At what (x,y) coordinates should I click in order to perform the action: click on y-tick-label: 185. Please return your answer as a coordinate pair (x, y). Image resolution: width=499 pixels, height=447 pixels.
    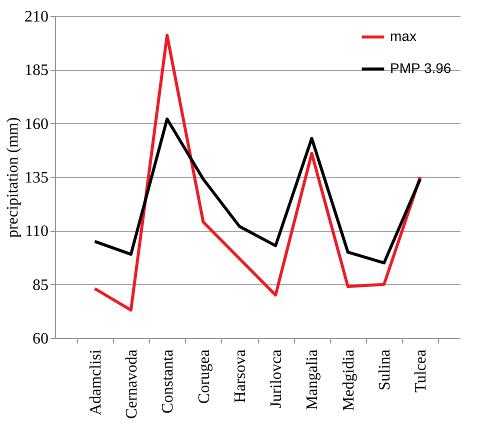
    Looking at the image, I should click on (36, 71).